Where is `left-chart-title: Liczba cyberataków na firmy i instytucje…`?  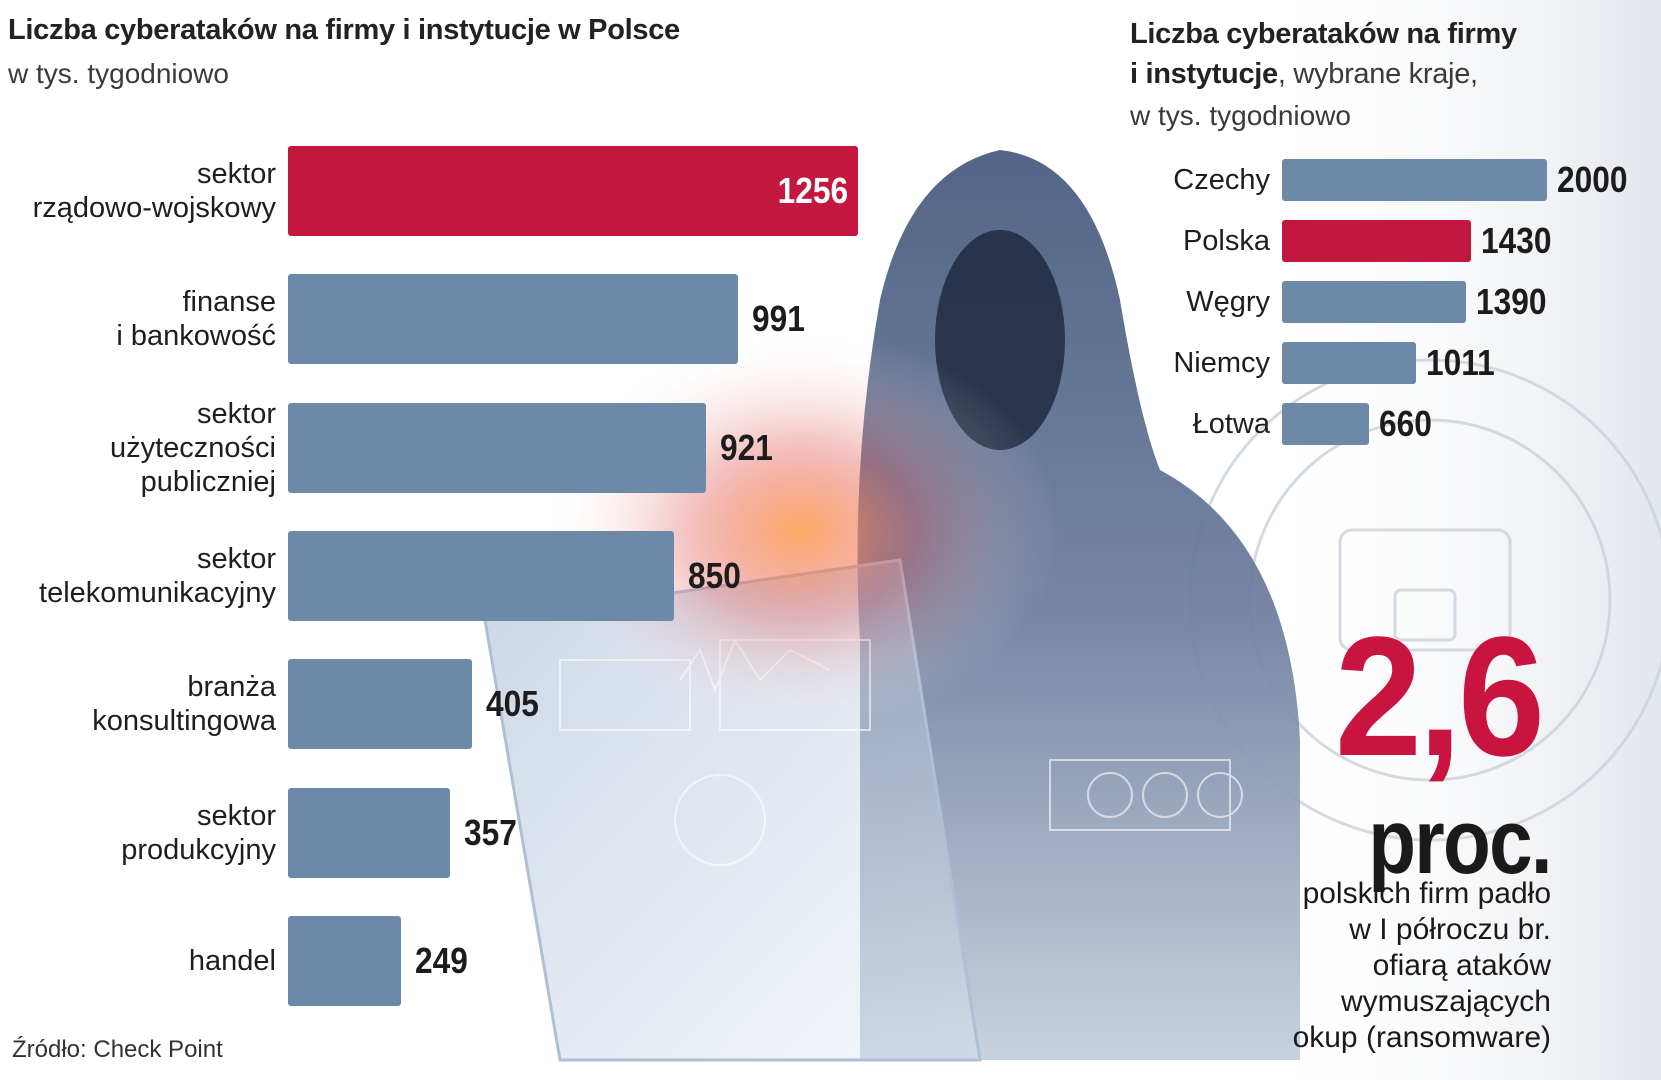
left-chart-title: Liczba cyberataków na firmy i instytucje… is located at coordinates (344, 30).